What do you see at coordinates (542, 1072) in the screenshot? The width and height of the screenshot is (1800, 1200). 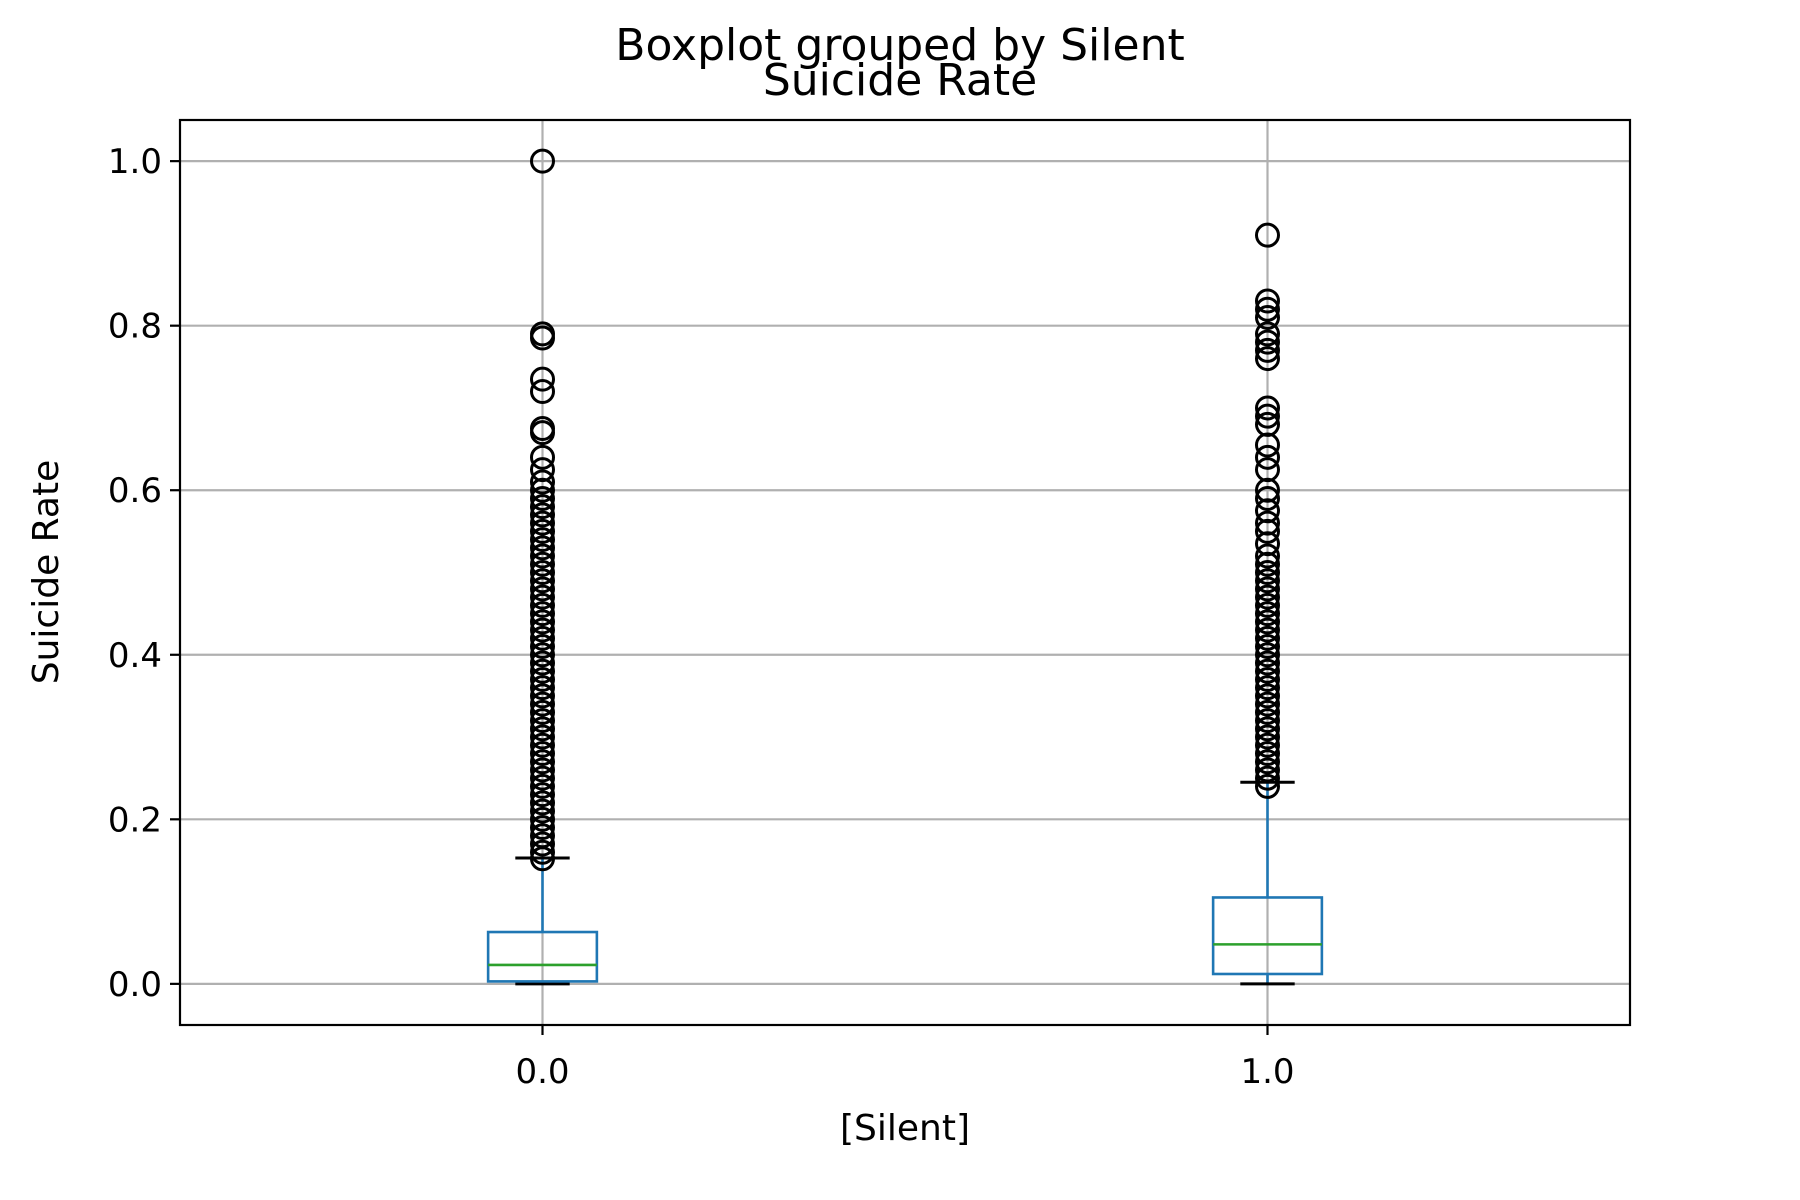 I see `x-tick-label: 0.0` at bounding box center [542, 1072].